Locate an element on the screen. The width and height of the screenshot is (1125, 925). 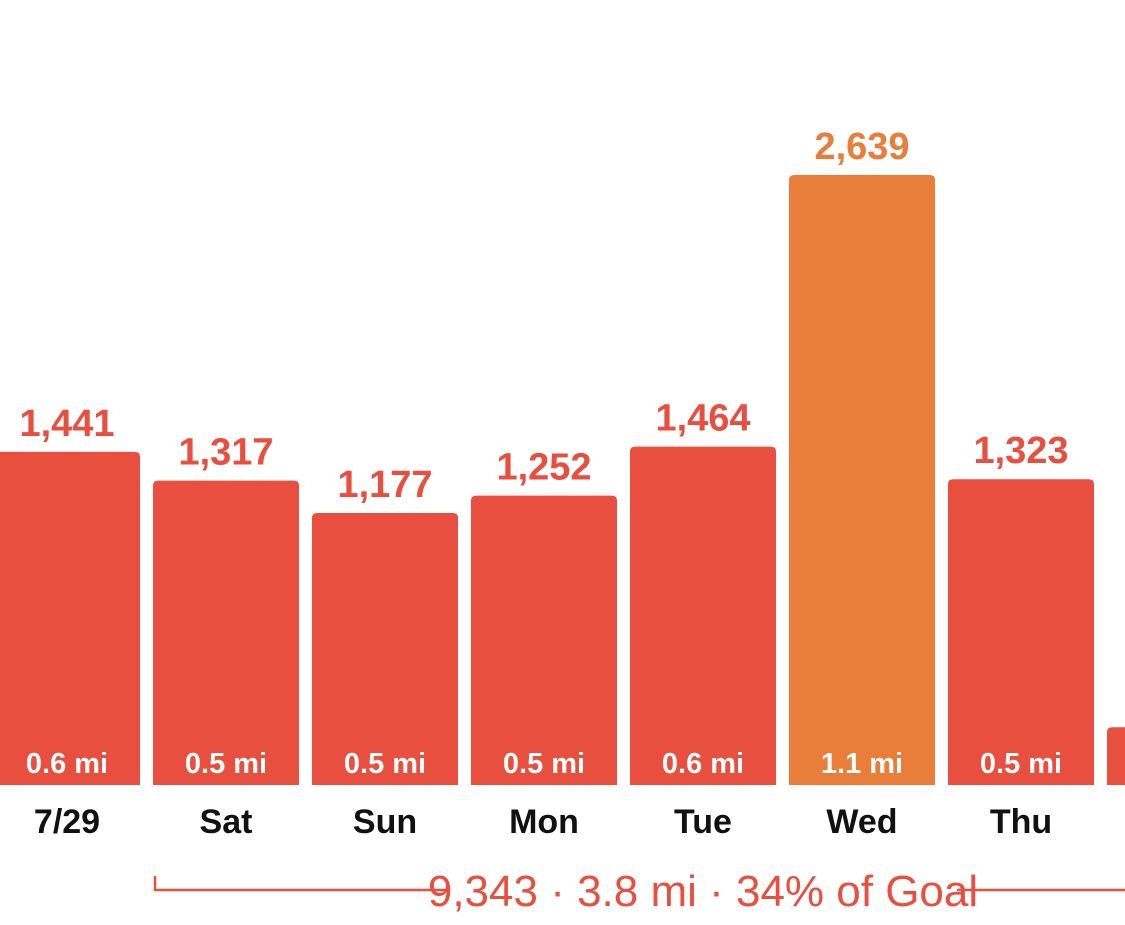
summary-bracket: 9,343 · 3.8 mi · 34% of Goal is located at coordinates (639, 891).